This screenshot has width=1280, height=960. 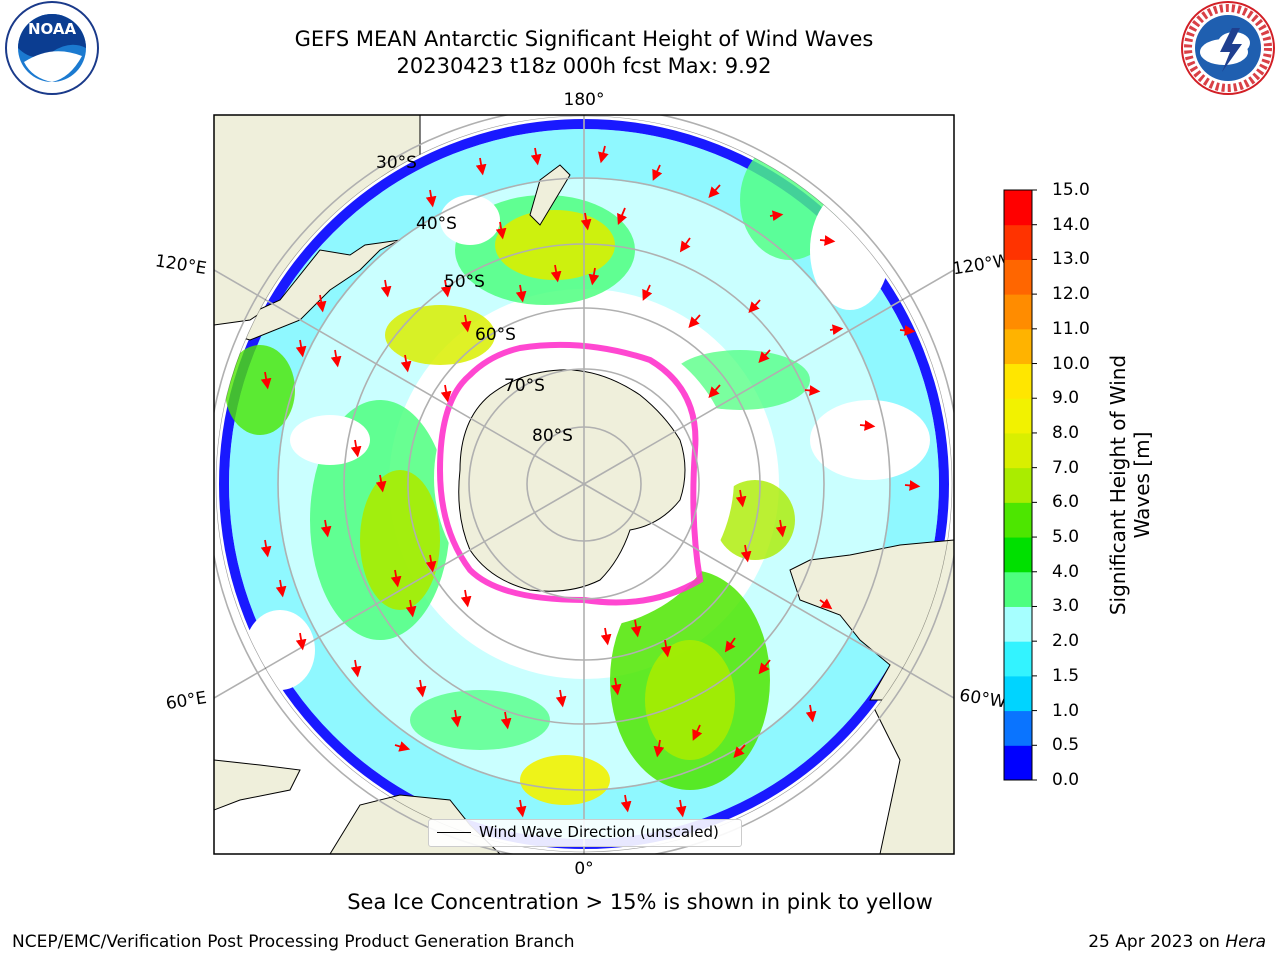 What do you see at coordinates (1157, 942) in the screenshot?
I see `footer-date-text: 25 Apr 2023 on` at bounding box center [1157, 942].